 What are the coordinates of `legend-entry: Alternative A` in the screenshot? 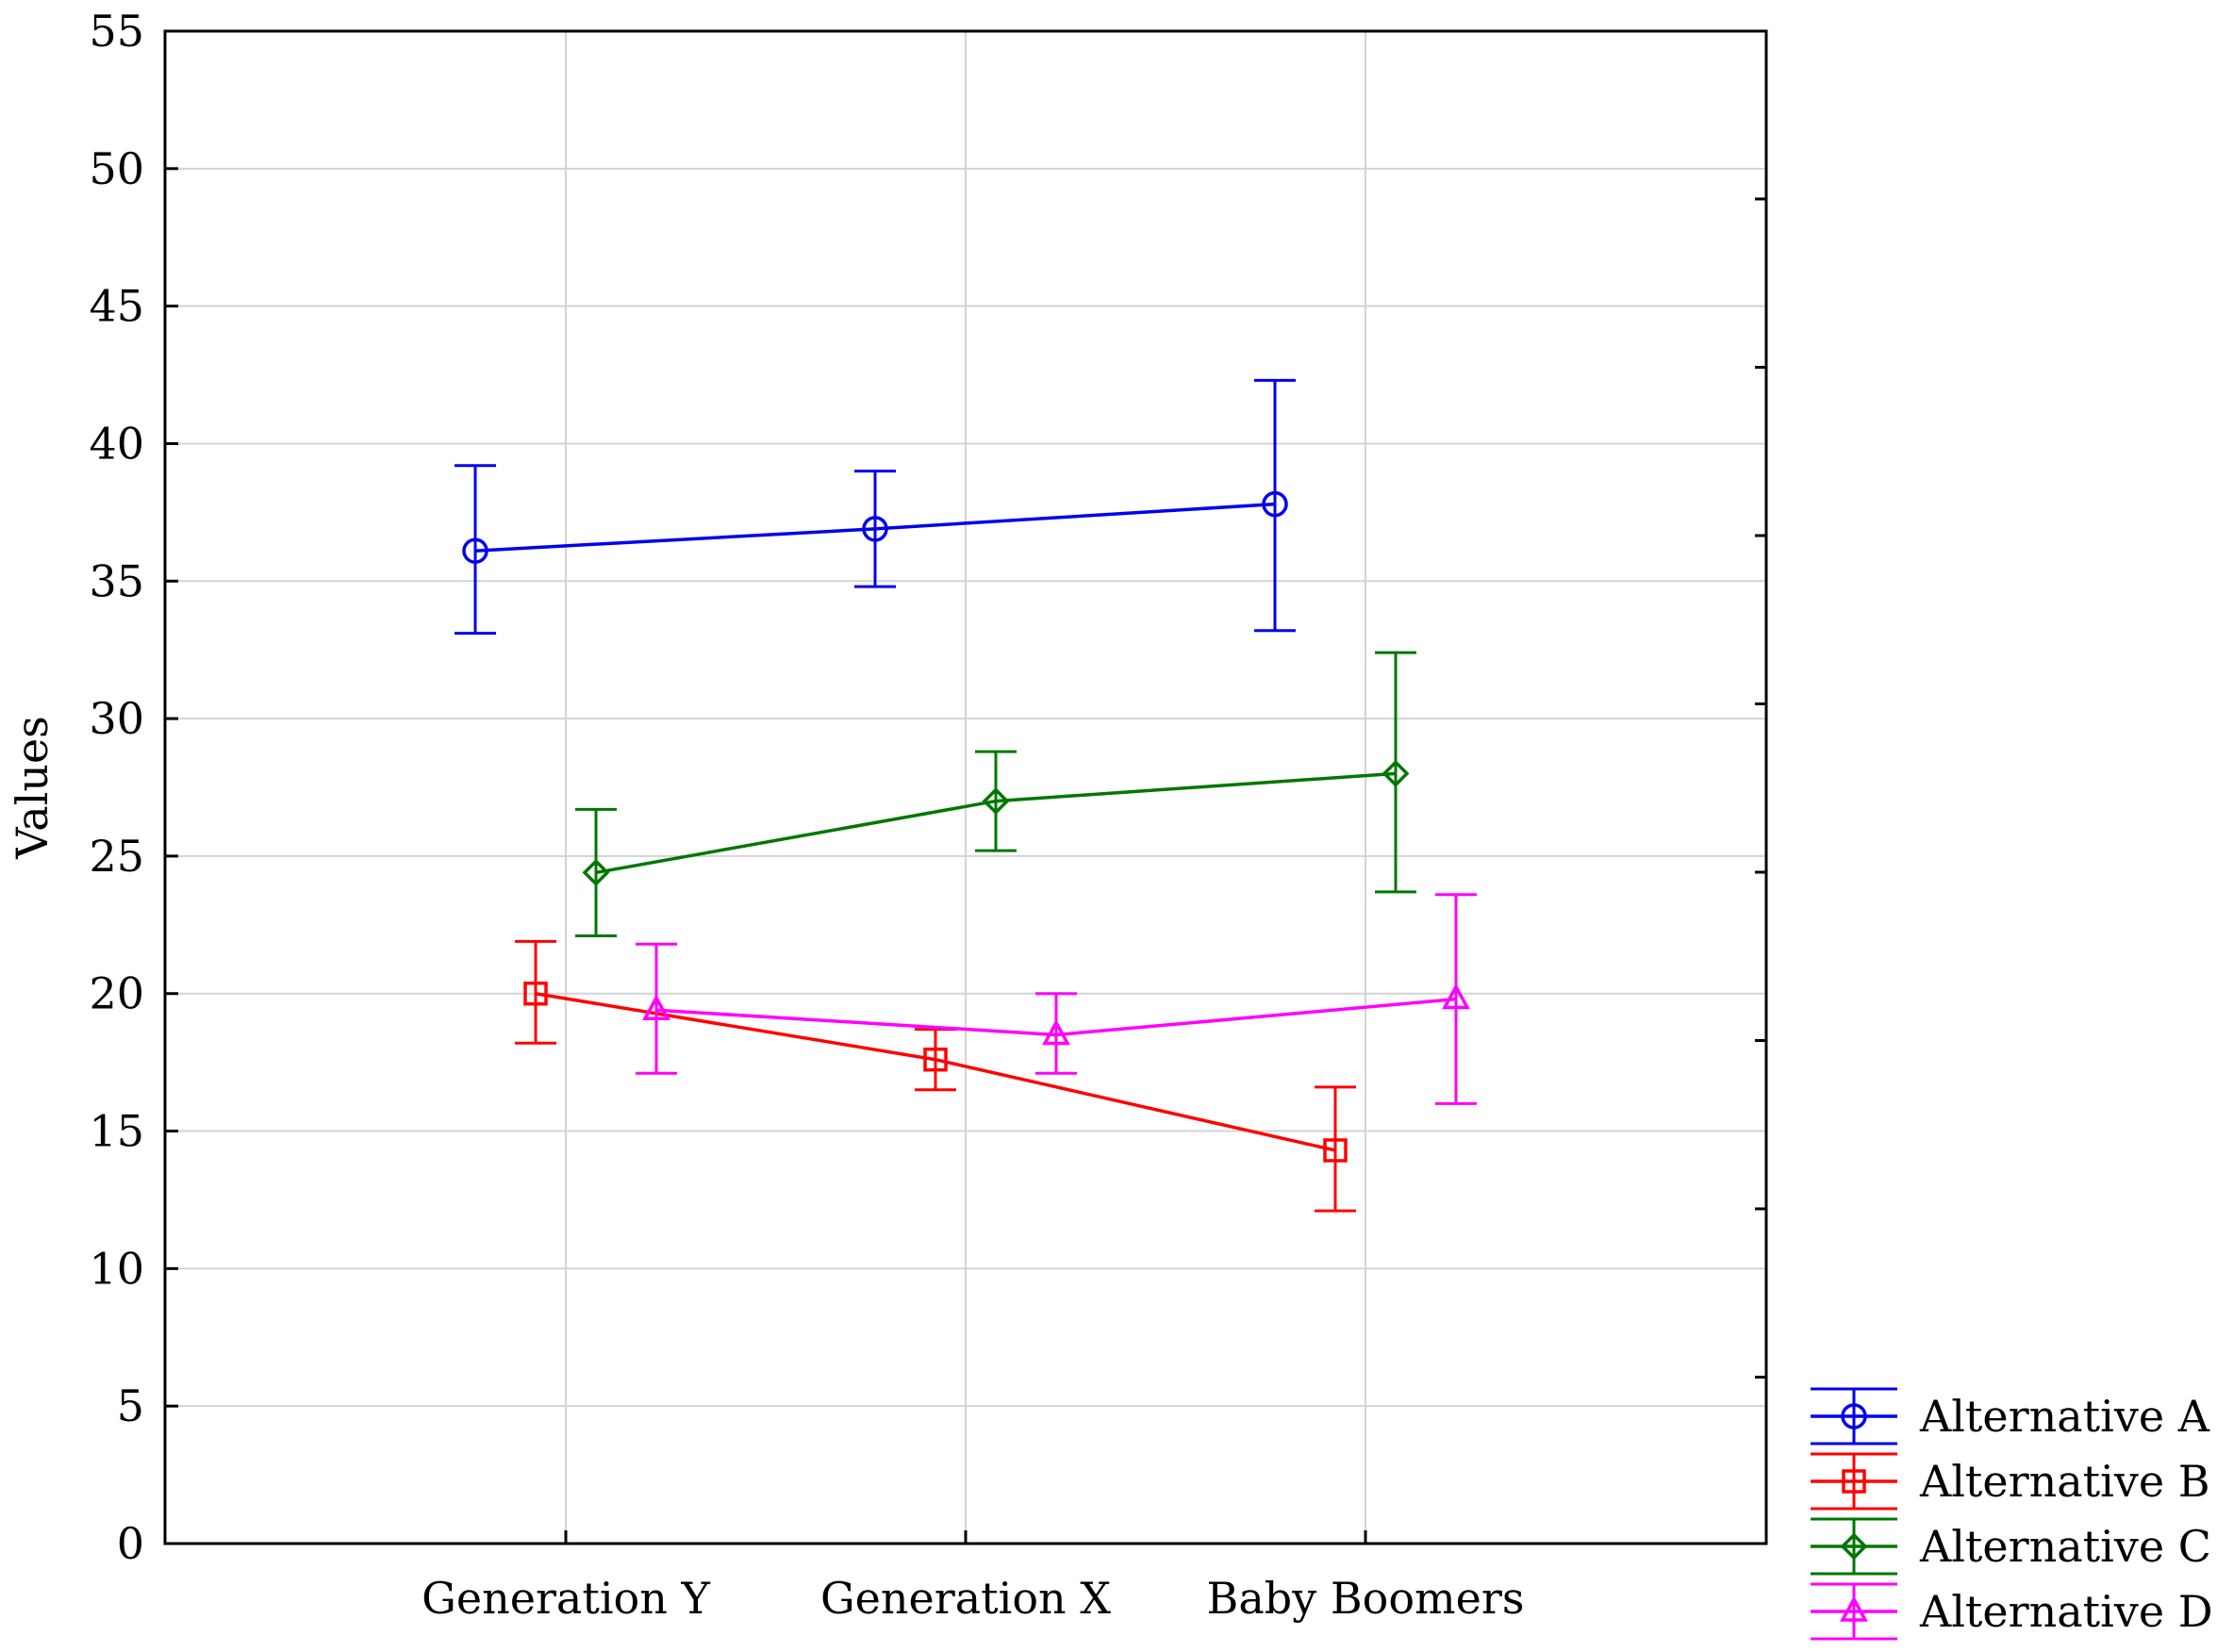 It's located at (2010, 1416).